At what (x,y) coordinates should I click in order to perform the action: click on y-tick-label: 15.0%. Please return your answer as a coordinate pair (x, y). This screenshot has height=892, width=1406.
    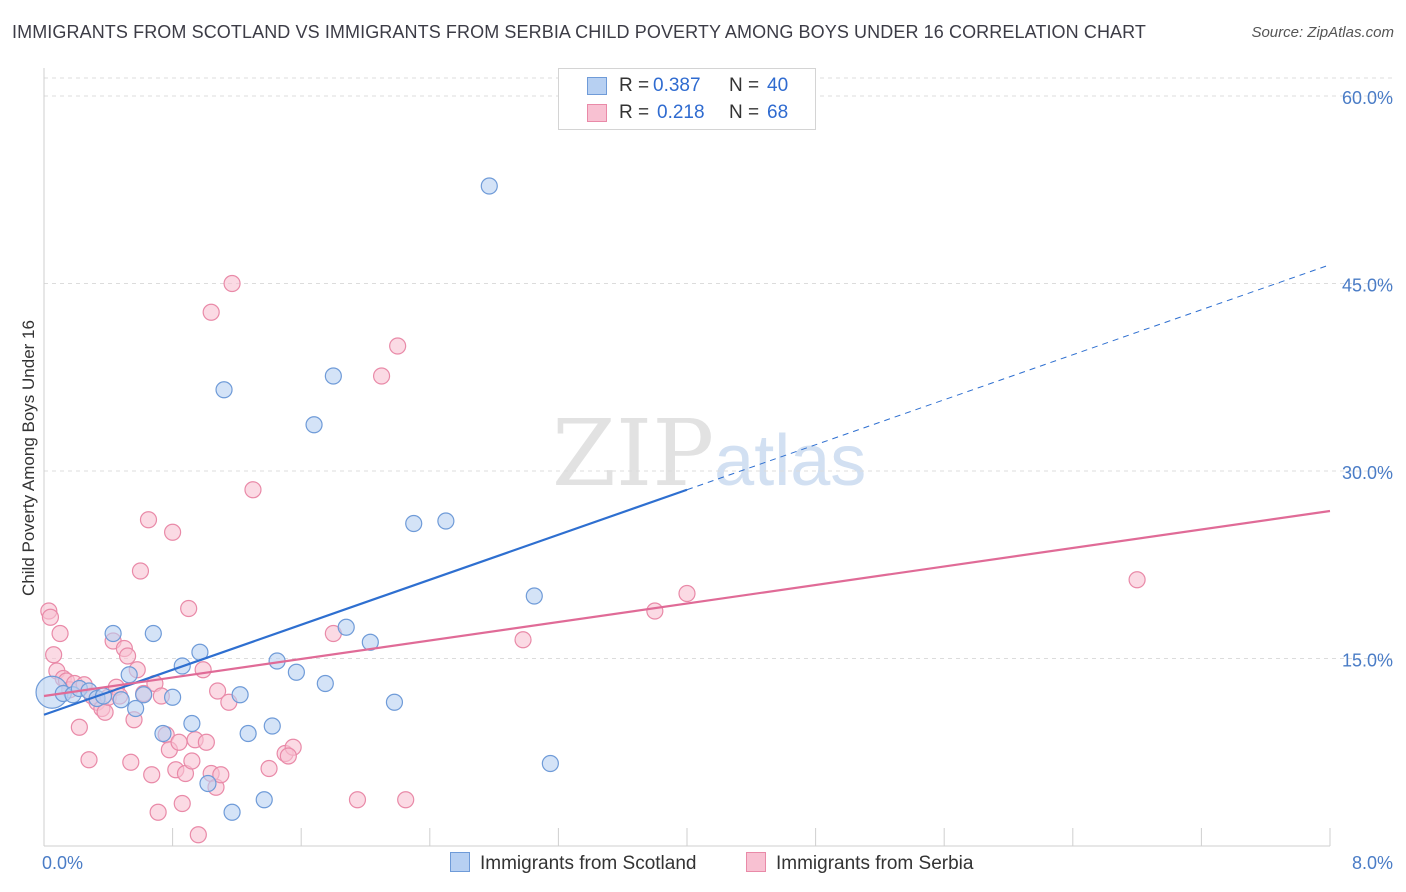
    Looking at the image, I should click on (1367, 661).